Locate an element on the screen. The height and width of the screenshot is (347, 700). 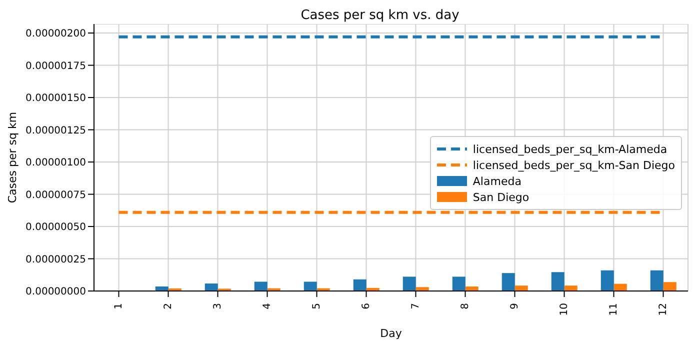
y-tick-label: 0.00000050 is located at coordinates (56, 228).